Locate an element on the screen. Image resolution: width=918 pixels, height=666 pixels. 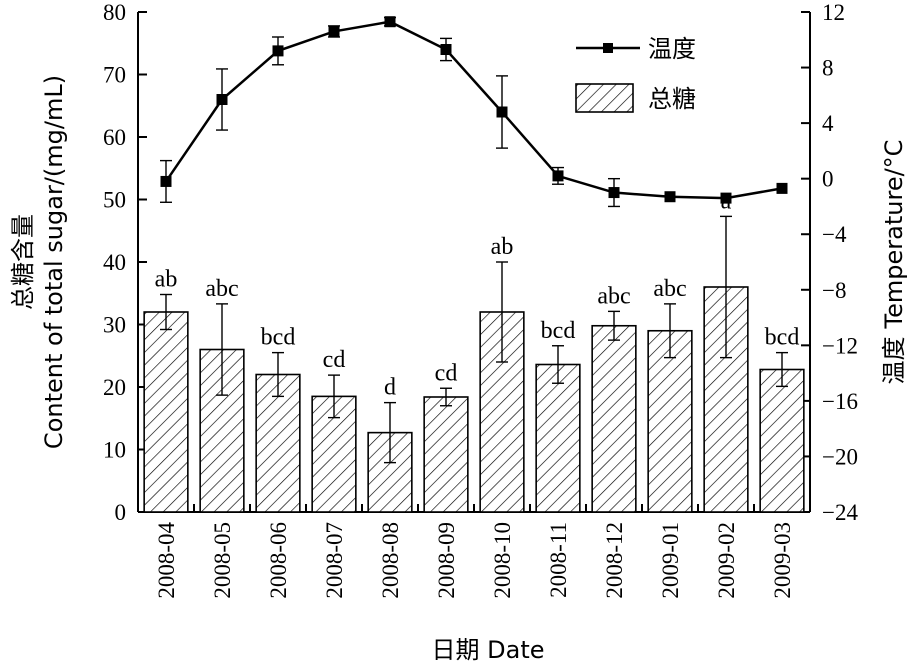
y-tick-label-left: 40 is located at coordinates (114, 262).